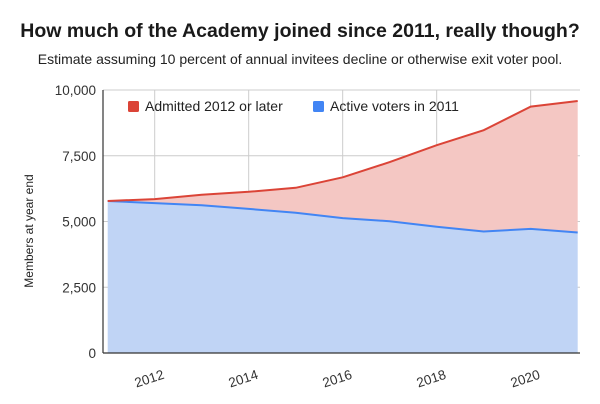  Describe the element at coordinates (29, 230) in the screenshot. I see `y-axis-label: Members at year end` at that location.